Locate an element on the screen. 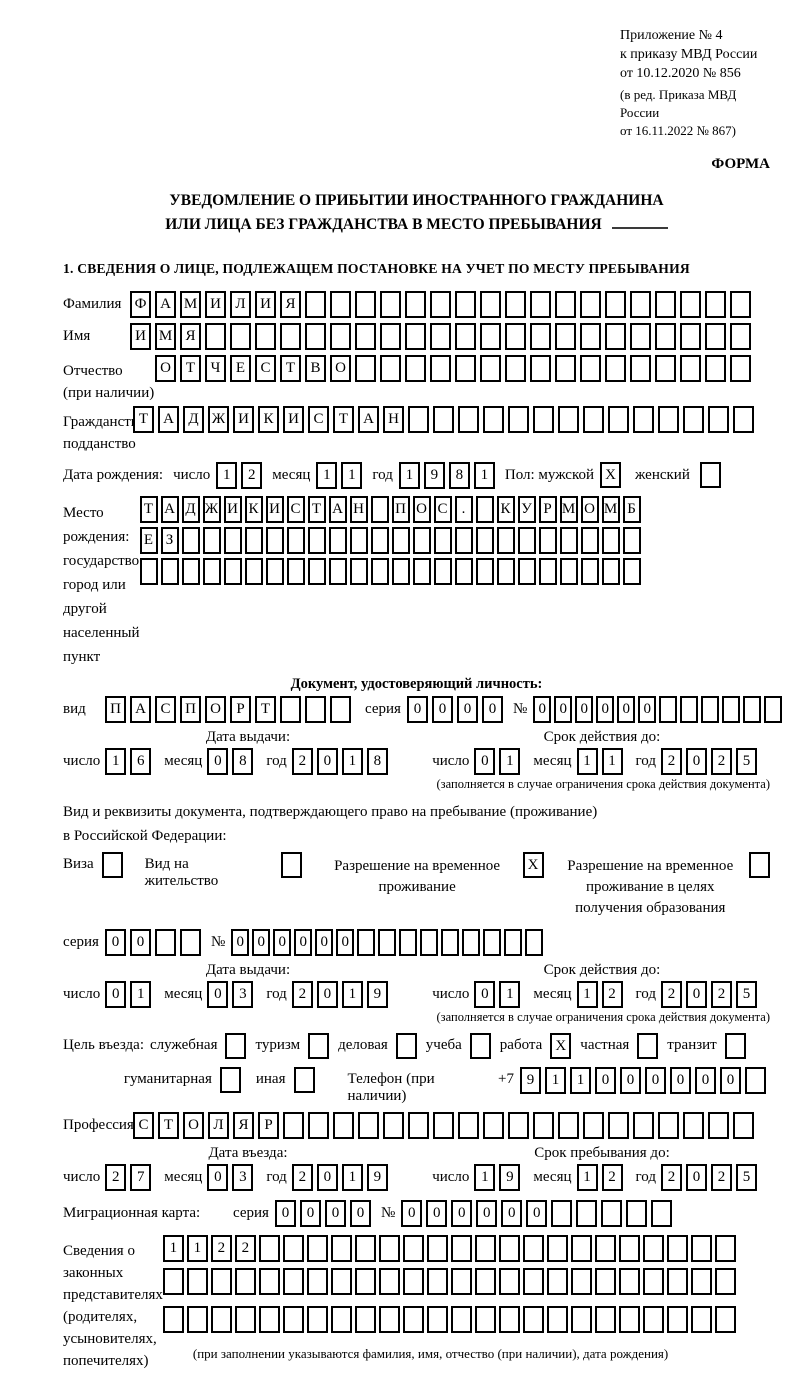 This screenshot has height=1382, width=800. char-cell: Б is located at coordinates (631, 509).